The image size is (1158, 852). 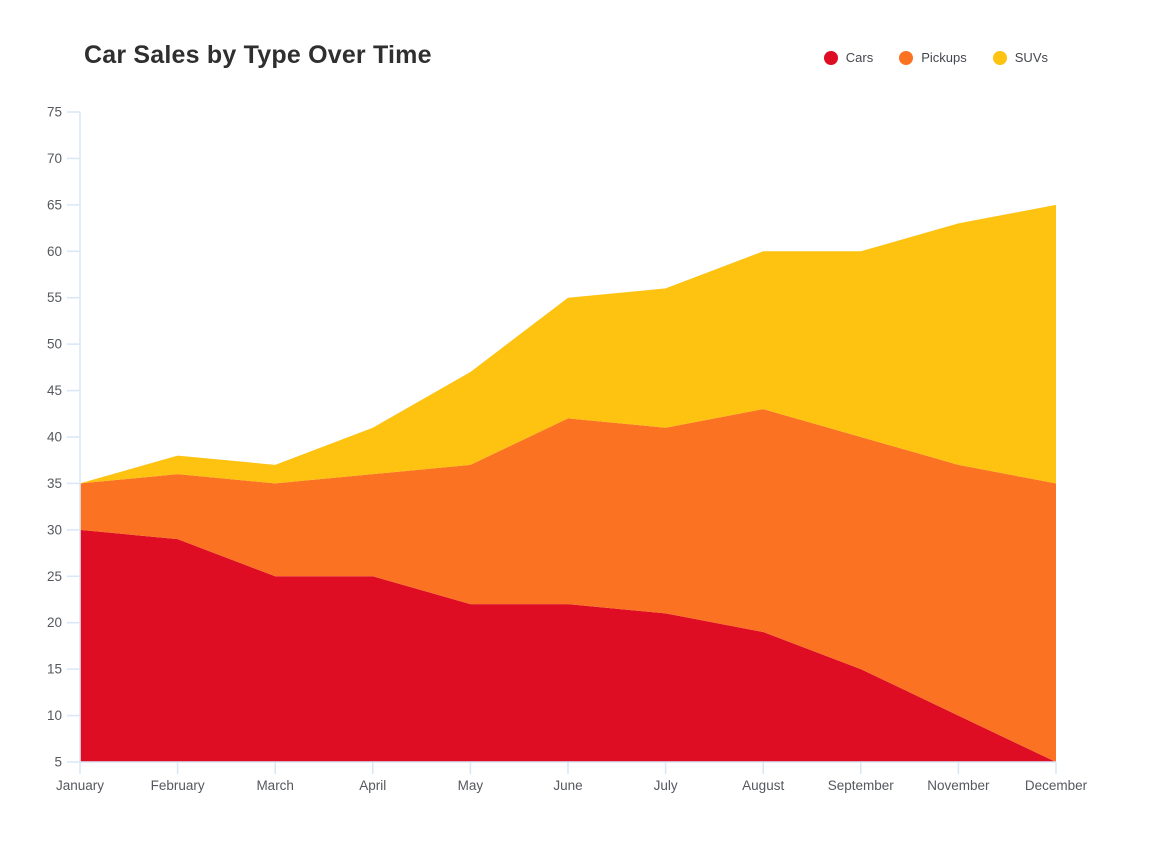 I want to click on x-tick-label: September, so click(x=861, y=785).